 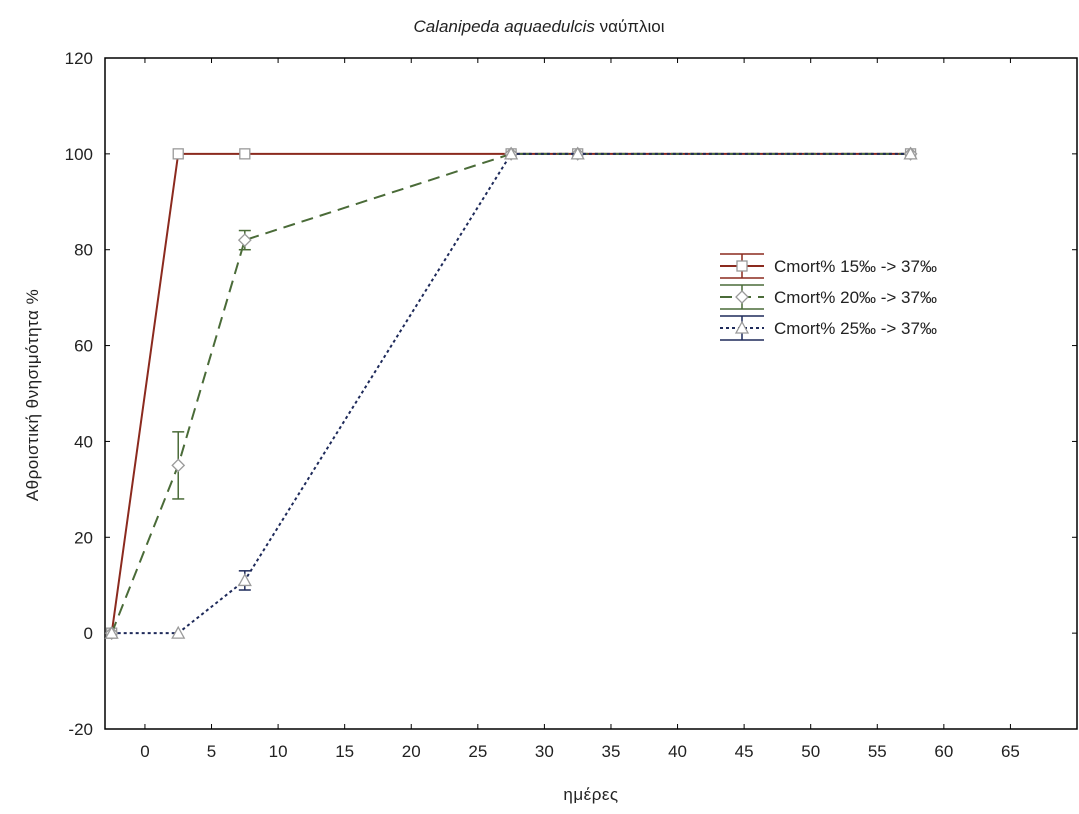 What do you see at coordinates (855, 328) in the screenshot?
I see `legend-label: Cmort% 25‰ -> 37‰` at bounding box center [855, 328].